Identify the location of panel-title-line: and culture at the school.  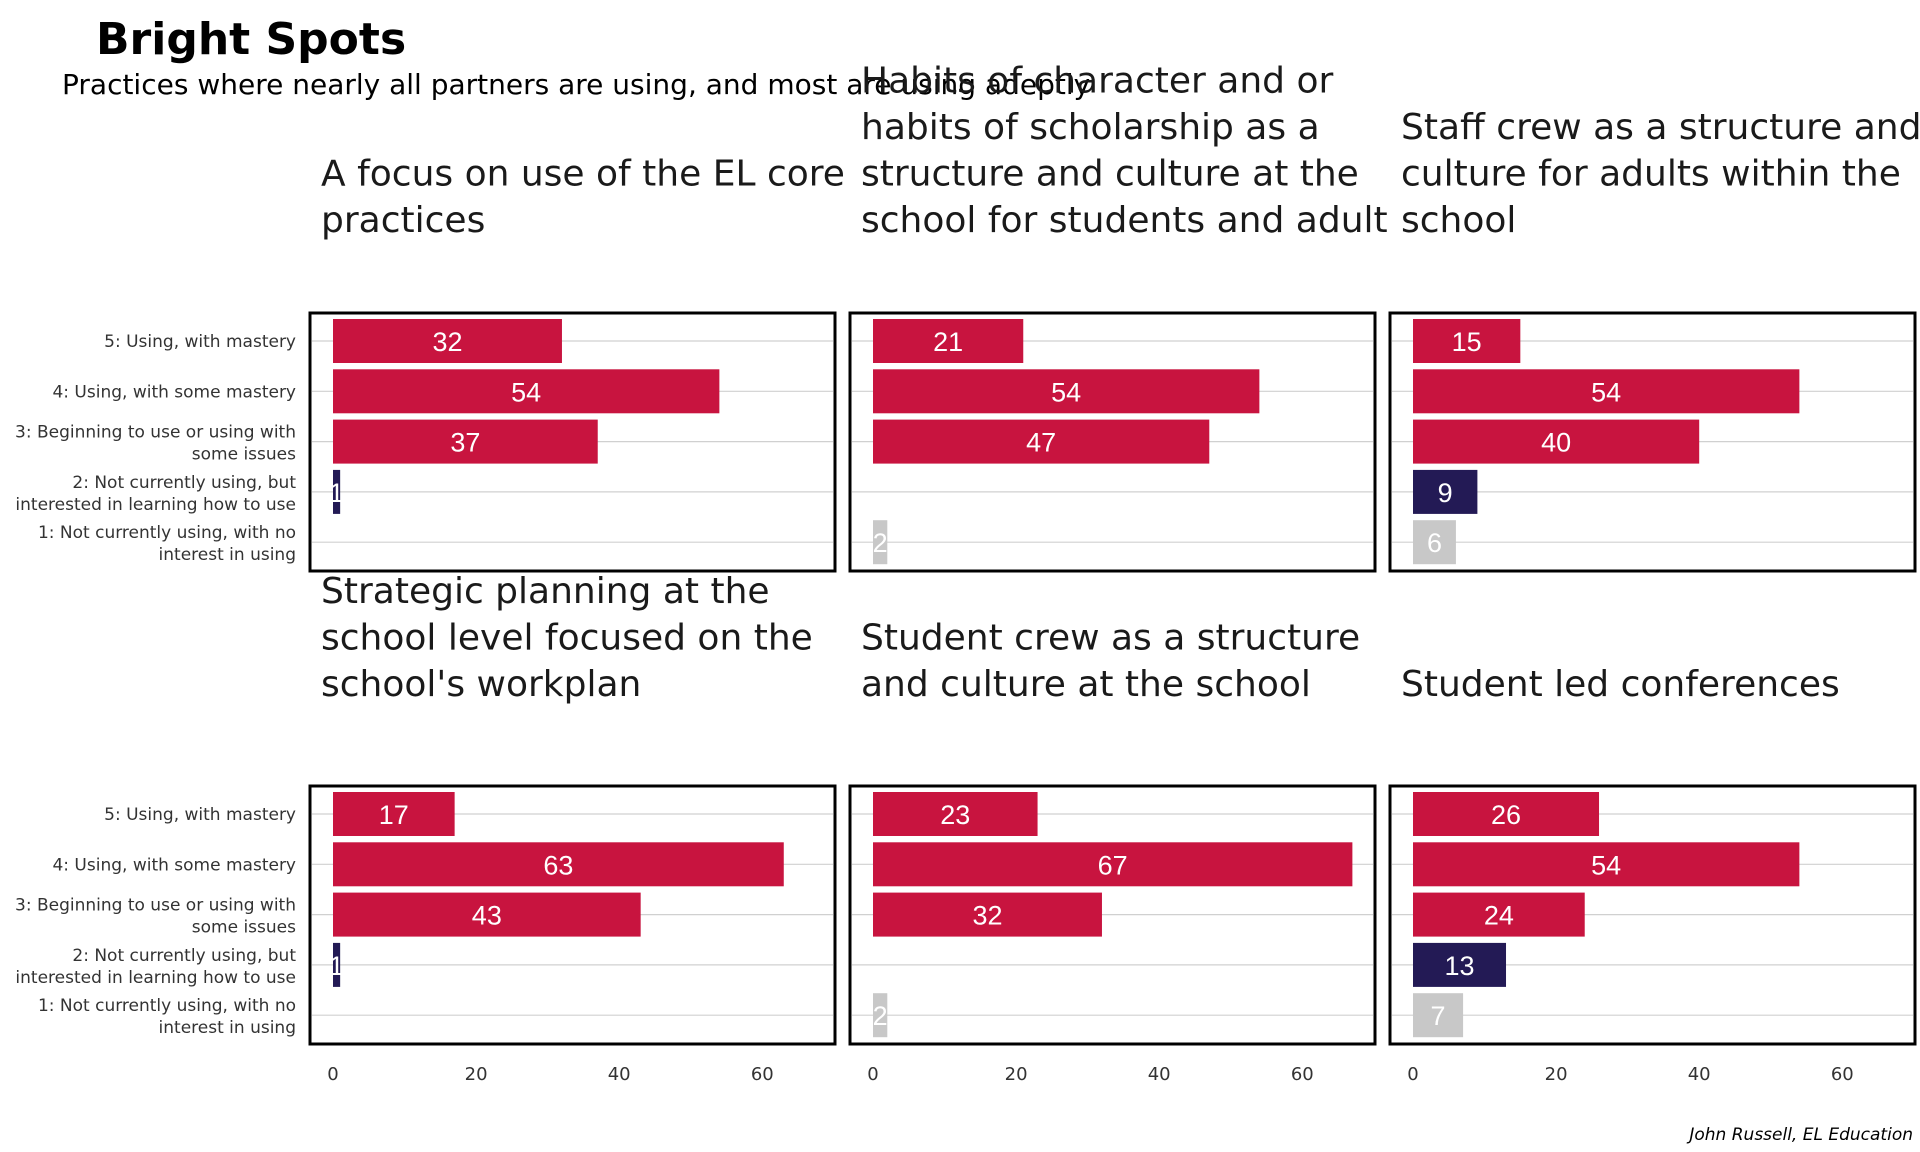
(1086, 684).